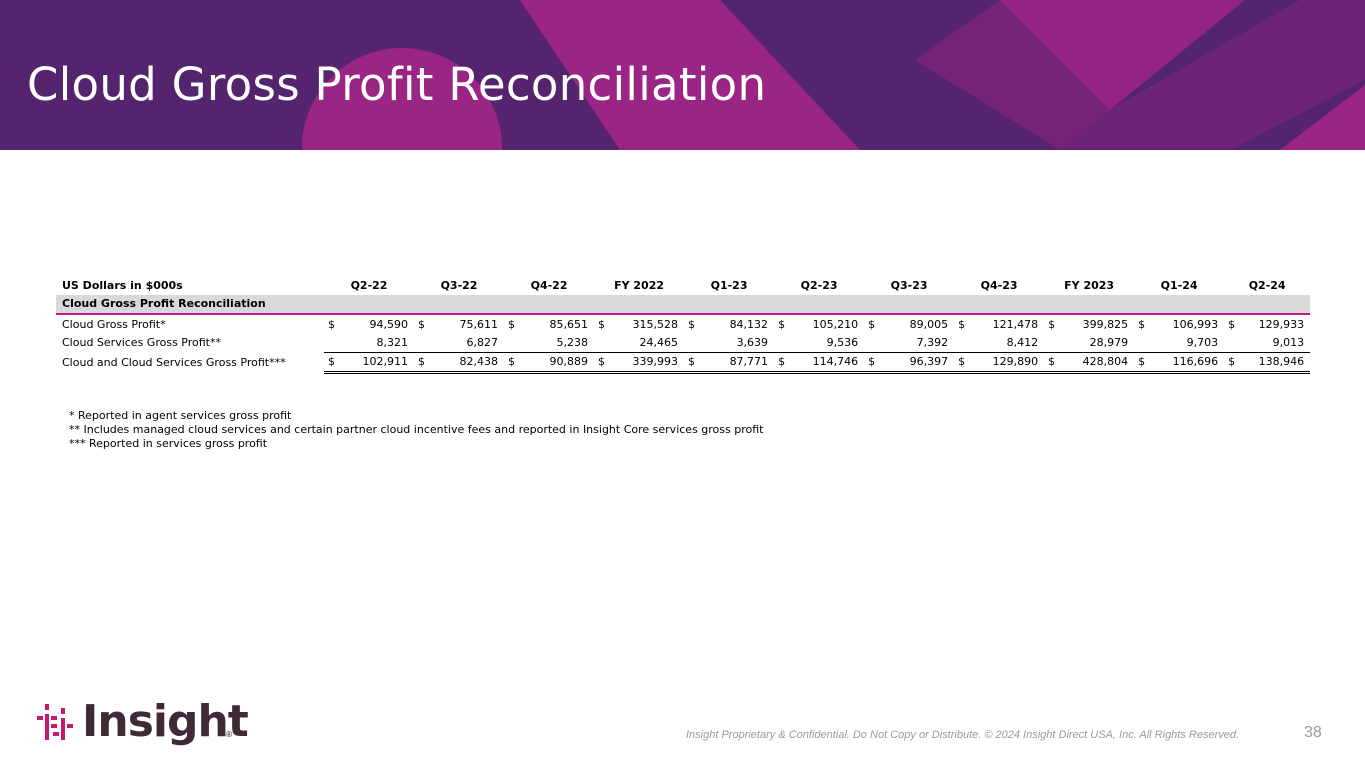  I want to click on cell-value: 96,397, so click(916, 363).